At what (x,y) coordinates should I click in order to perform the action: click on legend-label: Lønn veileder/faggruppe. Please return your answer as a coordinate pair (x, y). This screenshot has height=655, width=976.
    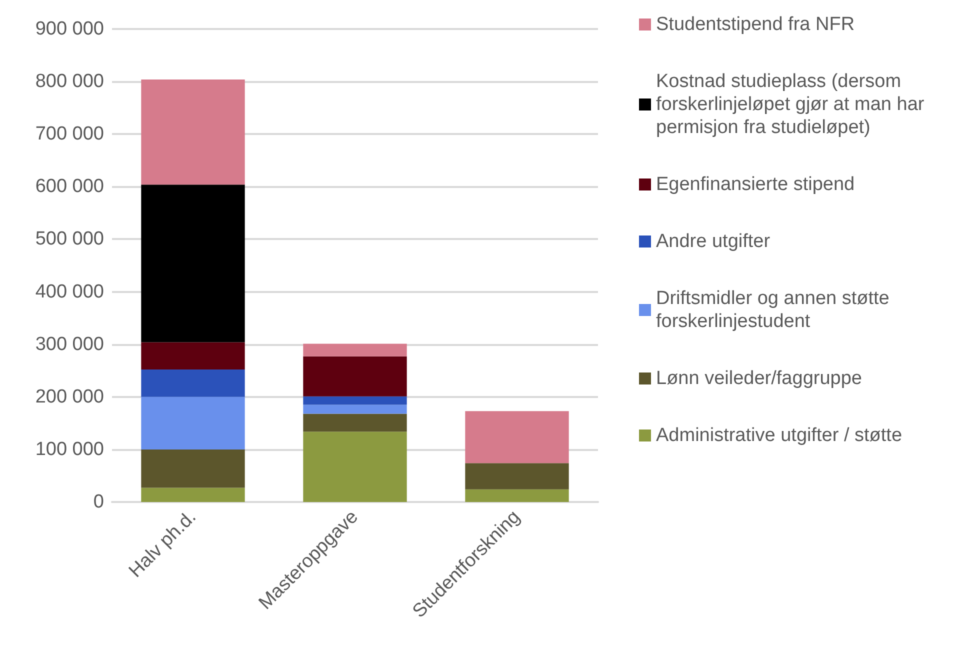
    Looking at the image, I should click on (759, 378).